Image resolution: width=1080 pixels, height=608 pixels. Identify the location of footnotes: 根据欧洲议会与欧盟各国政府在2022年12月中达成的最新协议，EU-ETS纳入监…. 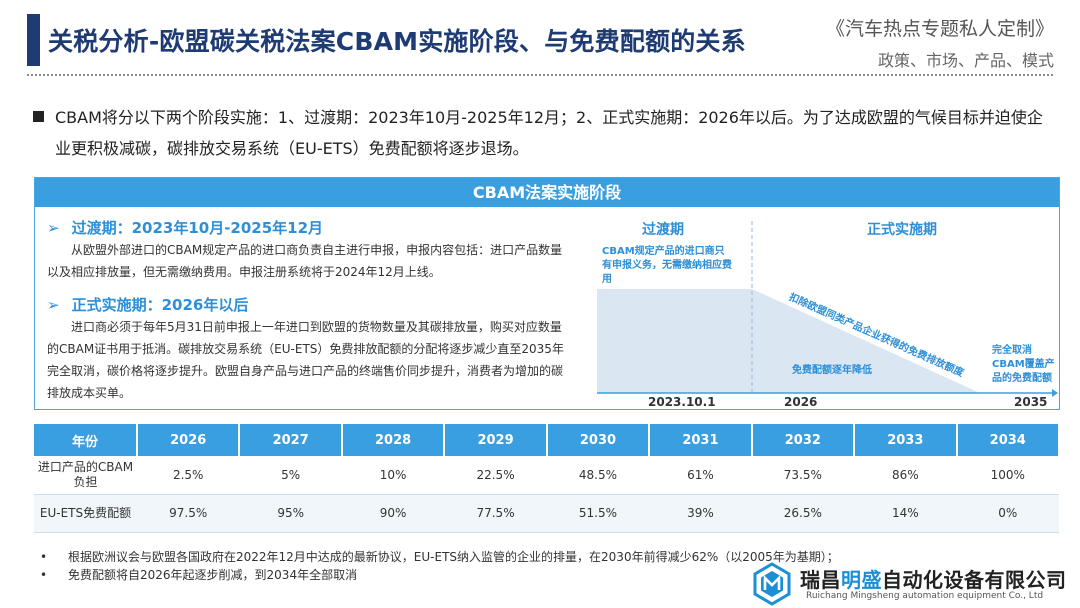
(439, 566).